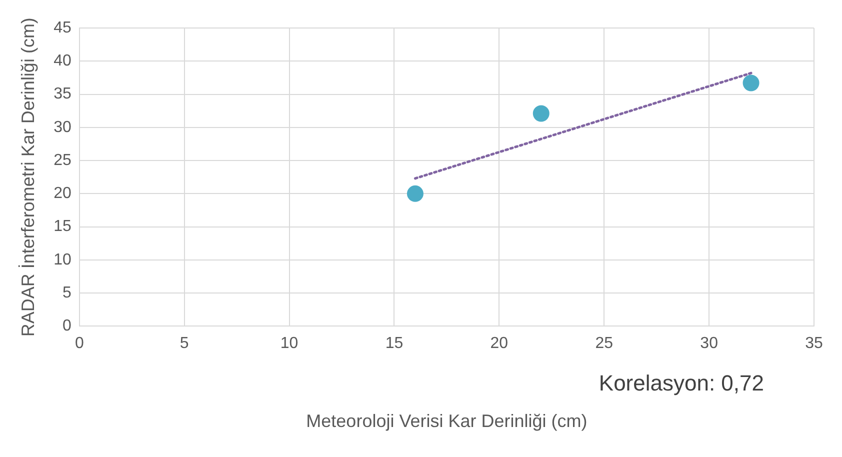 This screenshot has height=457, width=842. What do you see at coordinates (447, 421) in the screenshot?
I see `x-axis-title: Meteoroloji Verisi Kar Derinliği (cm)` at bounding box center [447, 421].